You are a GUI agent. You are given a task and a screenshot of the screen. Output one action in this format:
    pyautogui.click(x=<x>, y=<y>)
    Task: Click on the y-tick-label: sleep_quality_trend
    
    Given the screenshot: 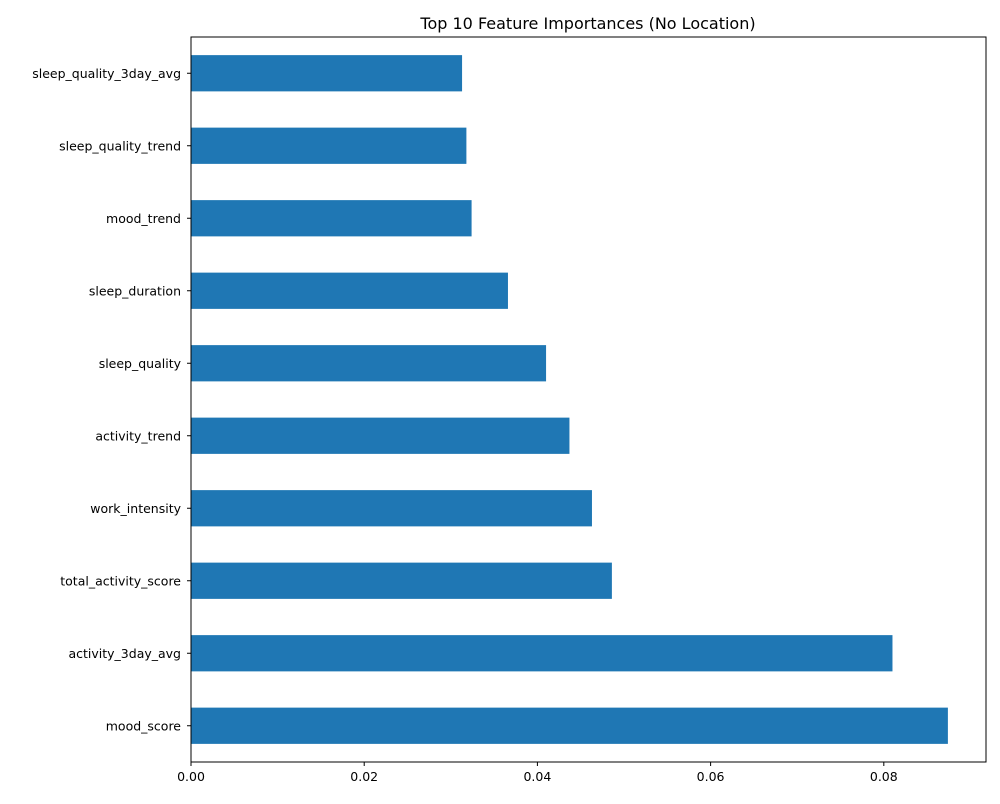 What is the action you would take?
    pyautogui.click(x=120, y=145)
    